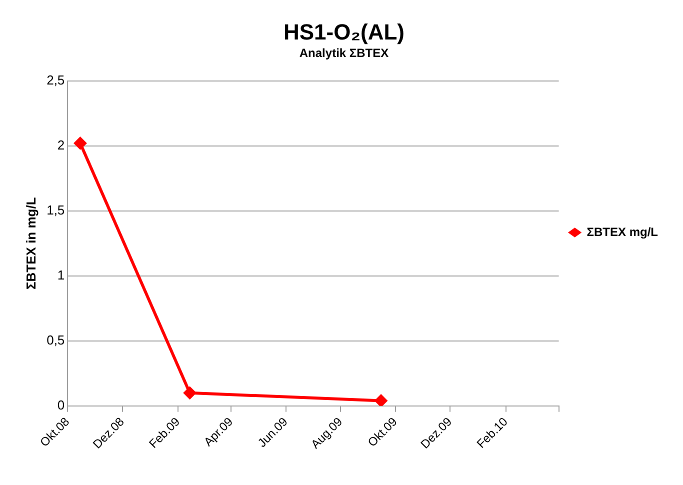  Describe the element at coordinates (622, 231) in the screenshot. I see `legend-label: ΣBTEX mg/L` at that location.